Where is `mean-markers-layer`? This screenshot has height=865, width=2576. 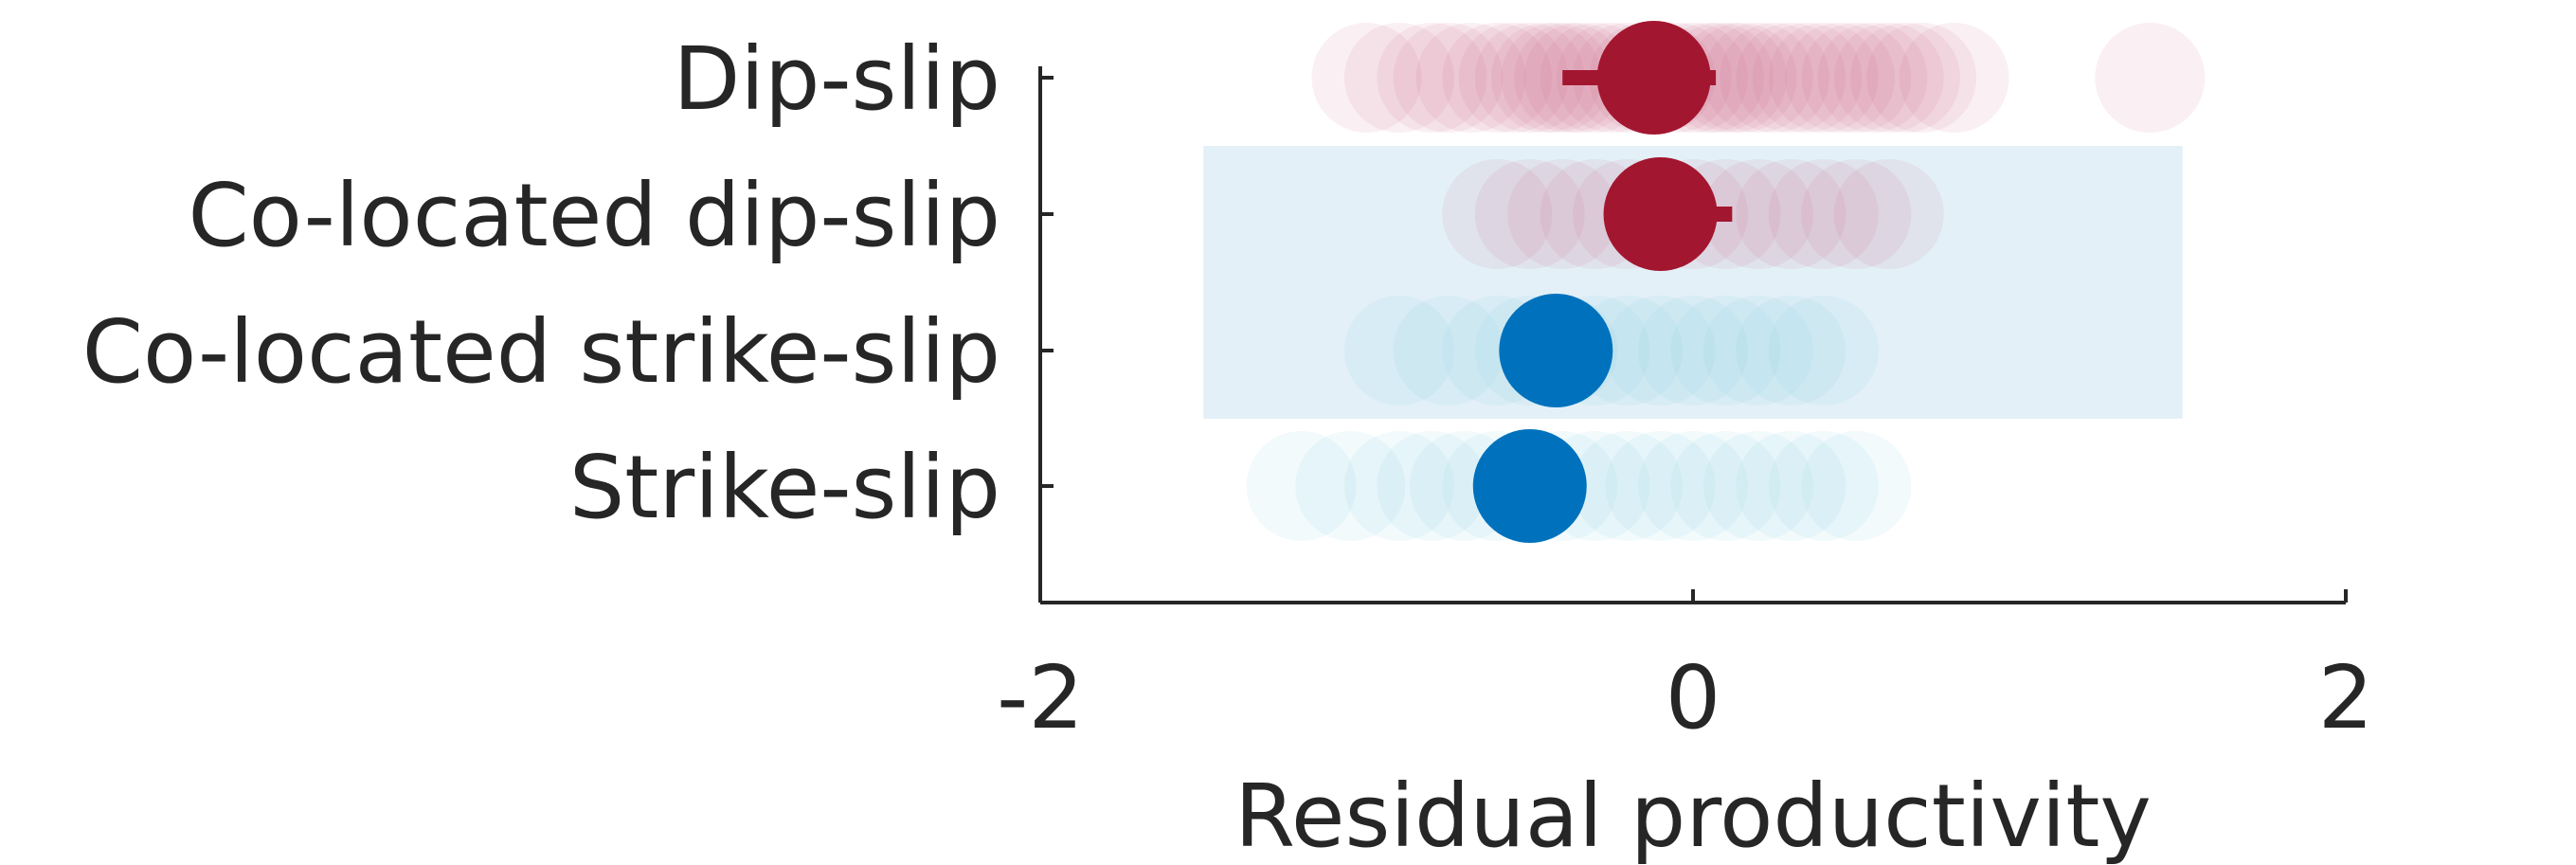 mean-markers-layer is located at coordinates (1602, 282).